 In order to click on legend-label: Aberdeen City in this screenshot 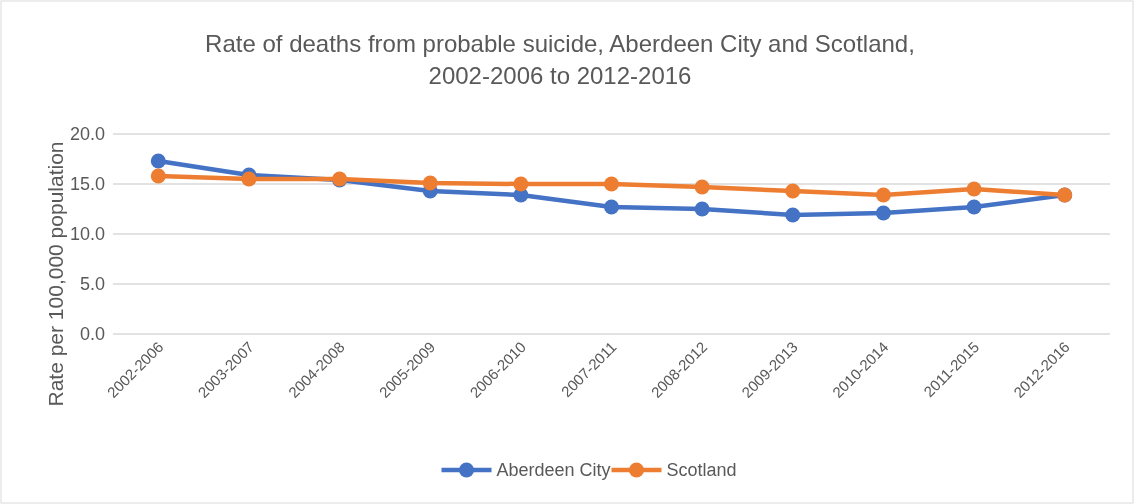, I will do `click(553, 470)`.